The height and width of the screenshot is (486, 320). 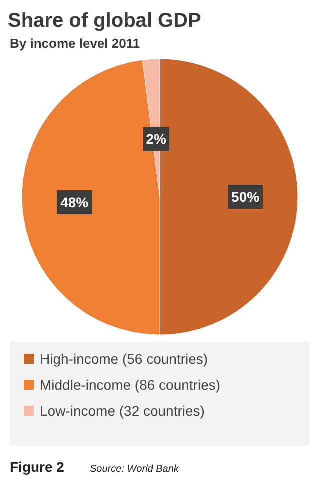 What do you see at coordinates (157, 139) in the screenshot?
I see `data-label: 2%` at bounding box center [157, 139].